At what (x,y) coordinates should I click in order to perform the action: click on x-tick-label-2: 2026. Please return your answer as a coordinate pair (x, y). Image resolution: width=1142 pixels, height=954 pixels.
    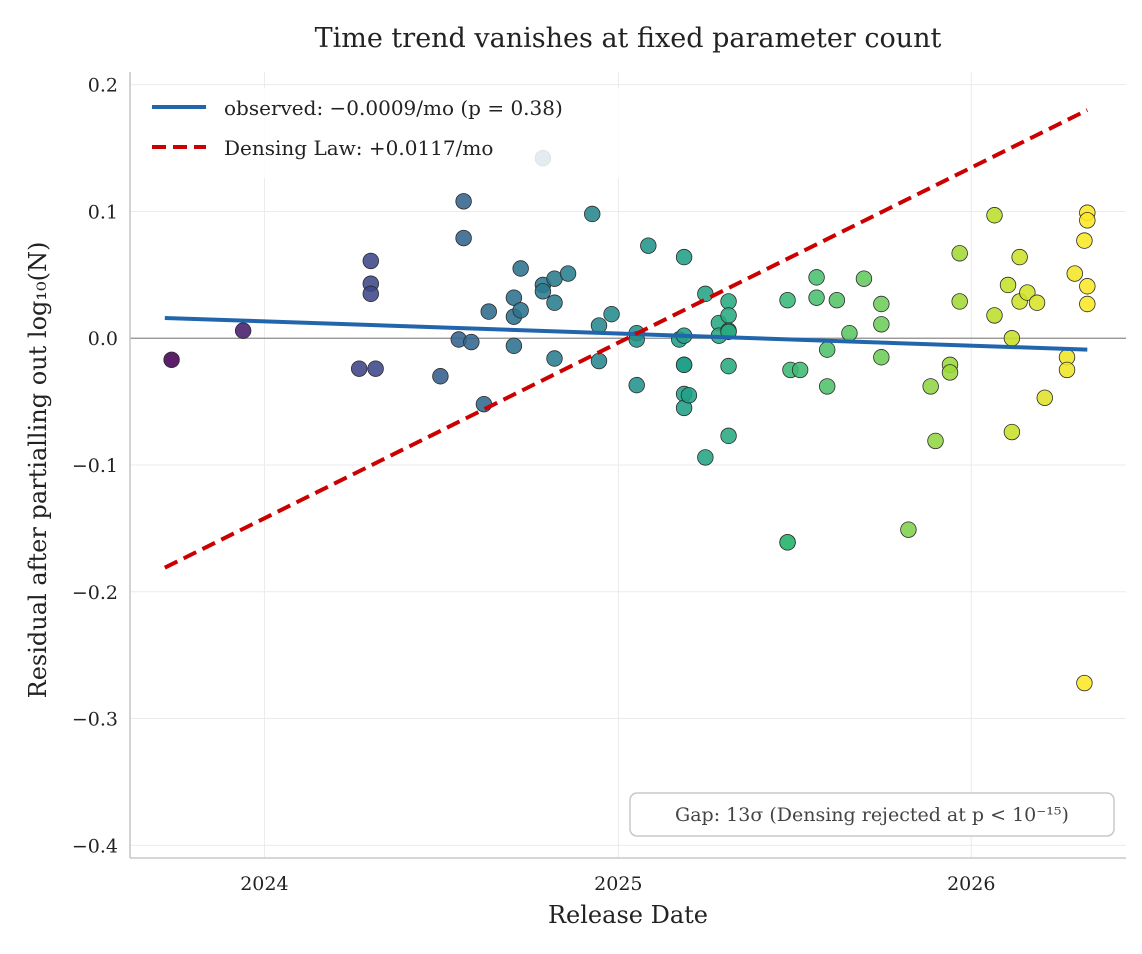
    Looking at the image, I should click on (971, 884).